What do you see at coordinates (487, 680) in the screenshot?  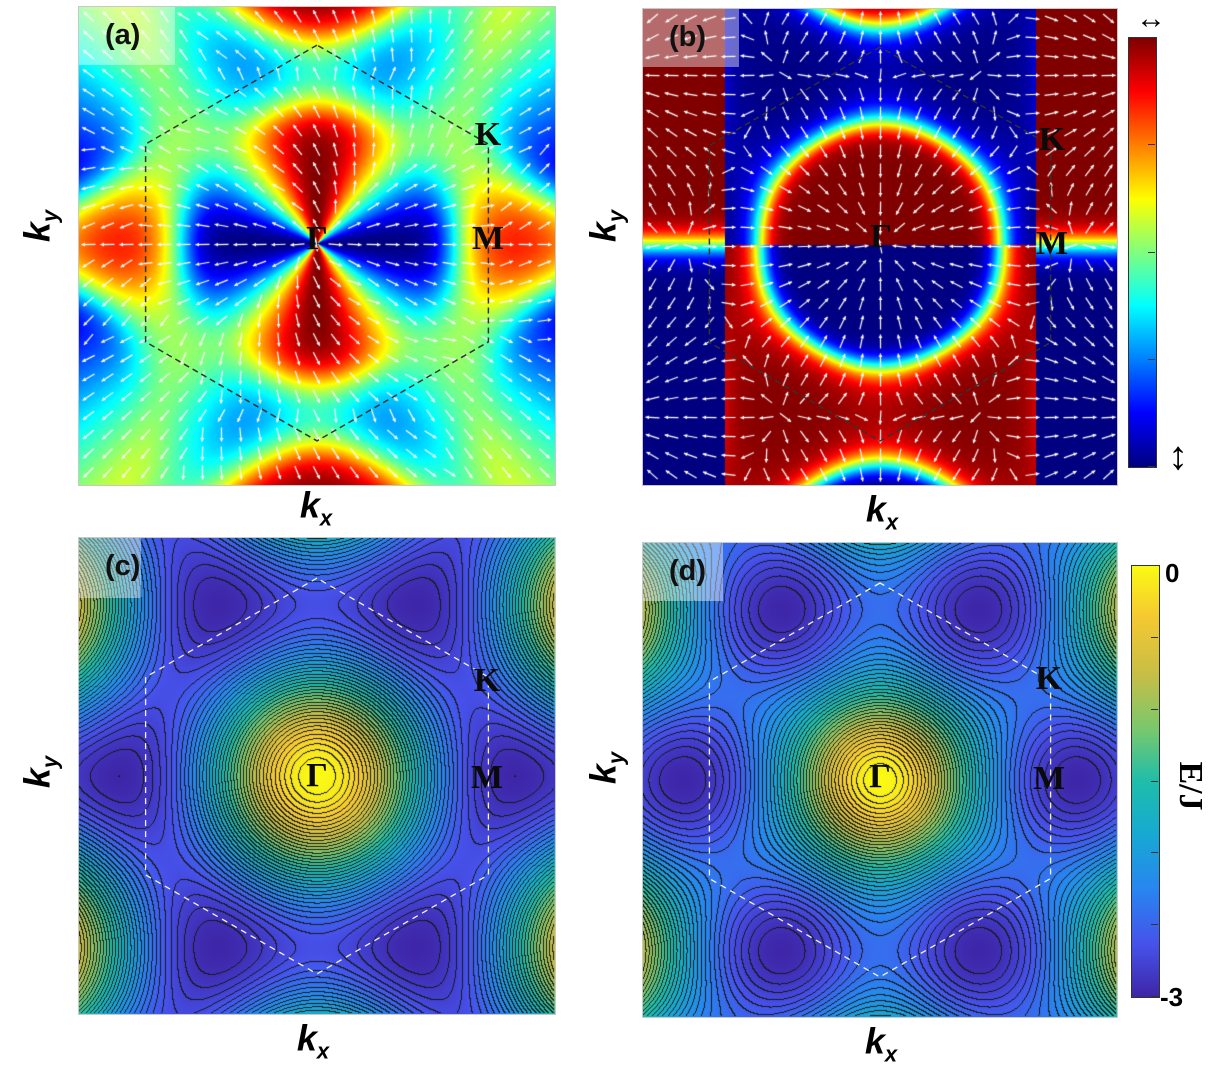 I see `k-point-label-c: K` at bounding box center [487, 680].